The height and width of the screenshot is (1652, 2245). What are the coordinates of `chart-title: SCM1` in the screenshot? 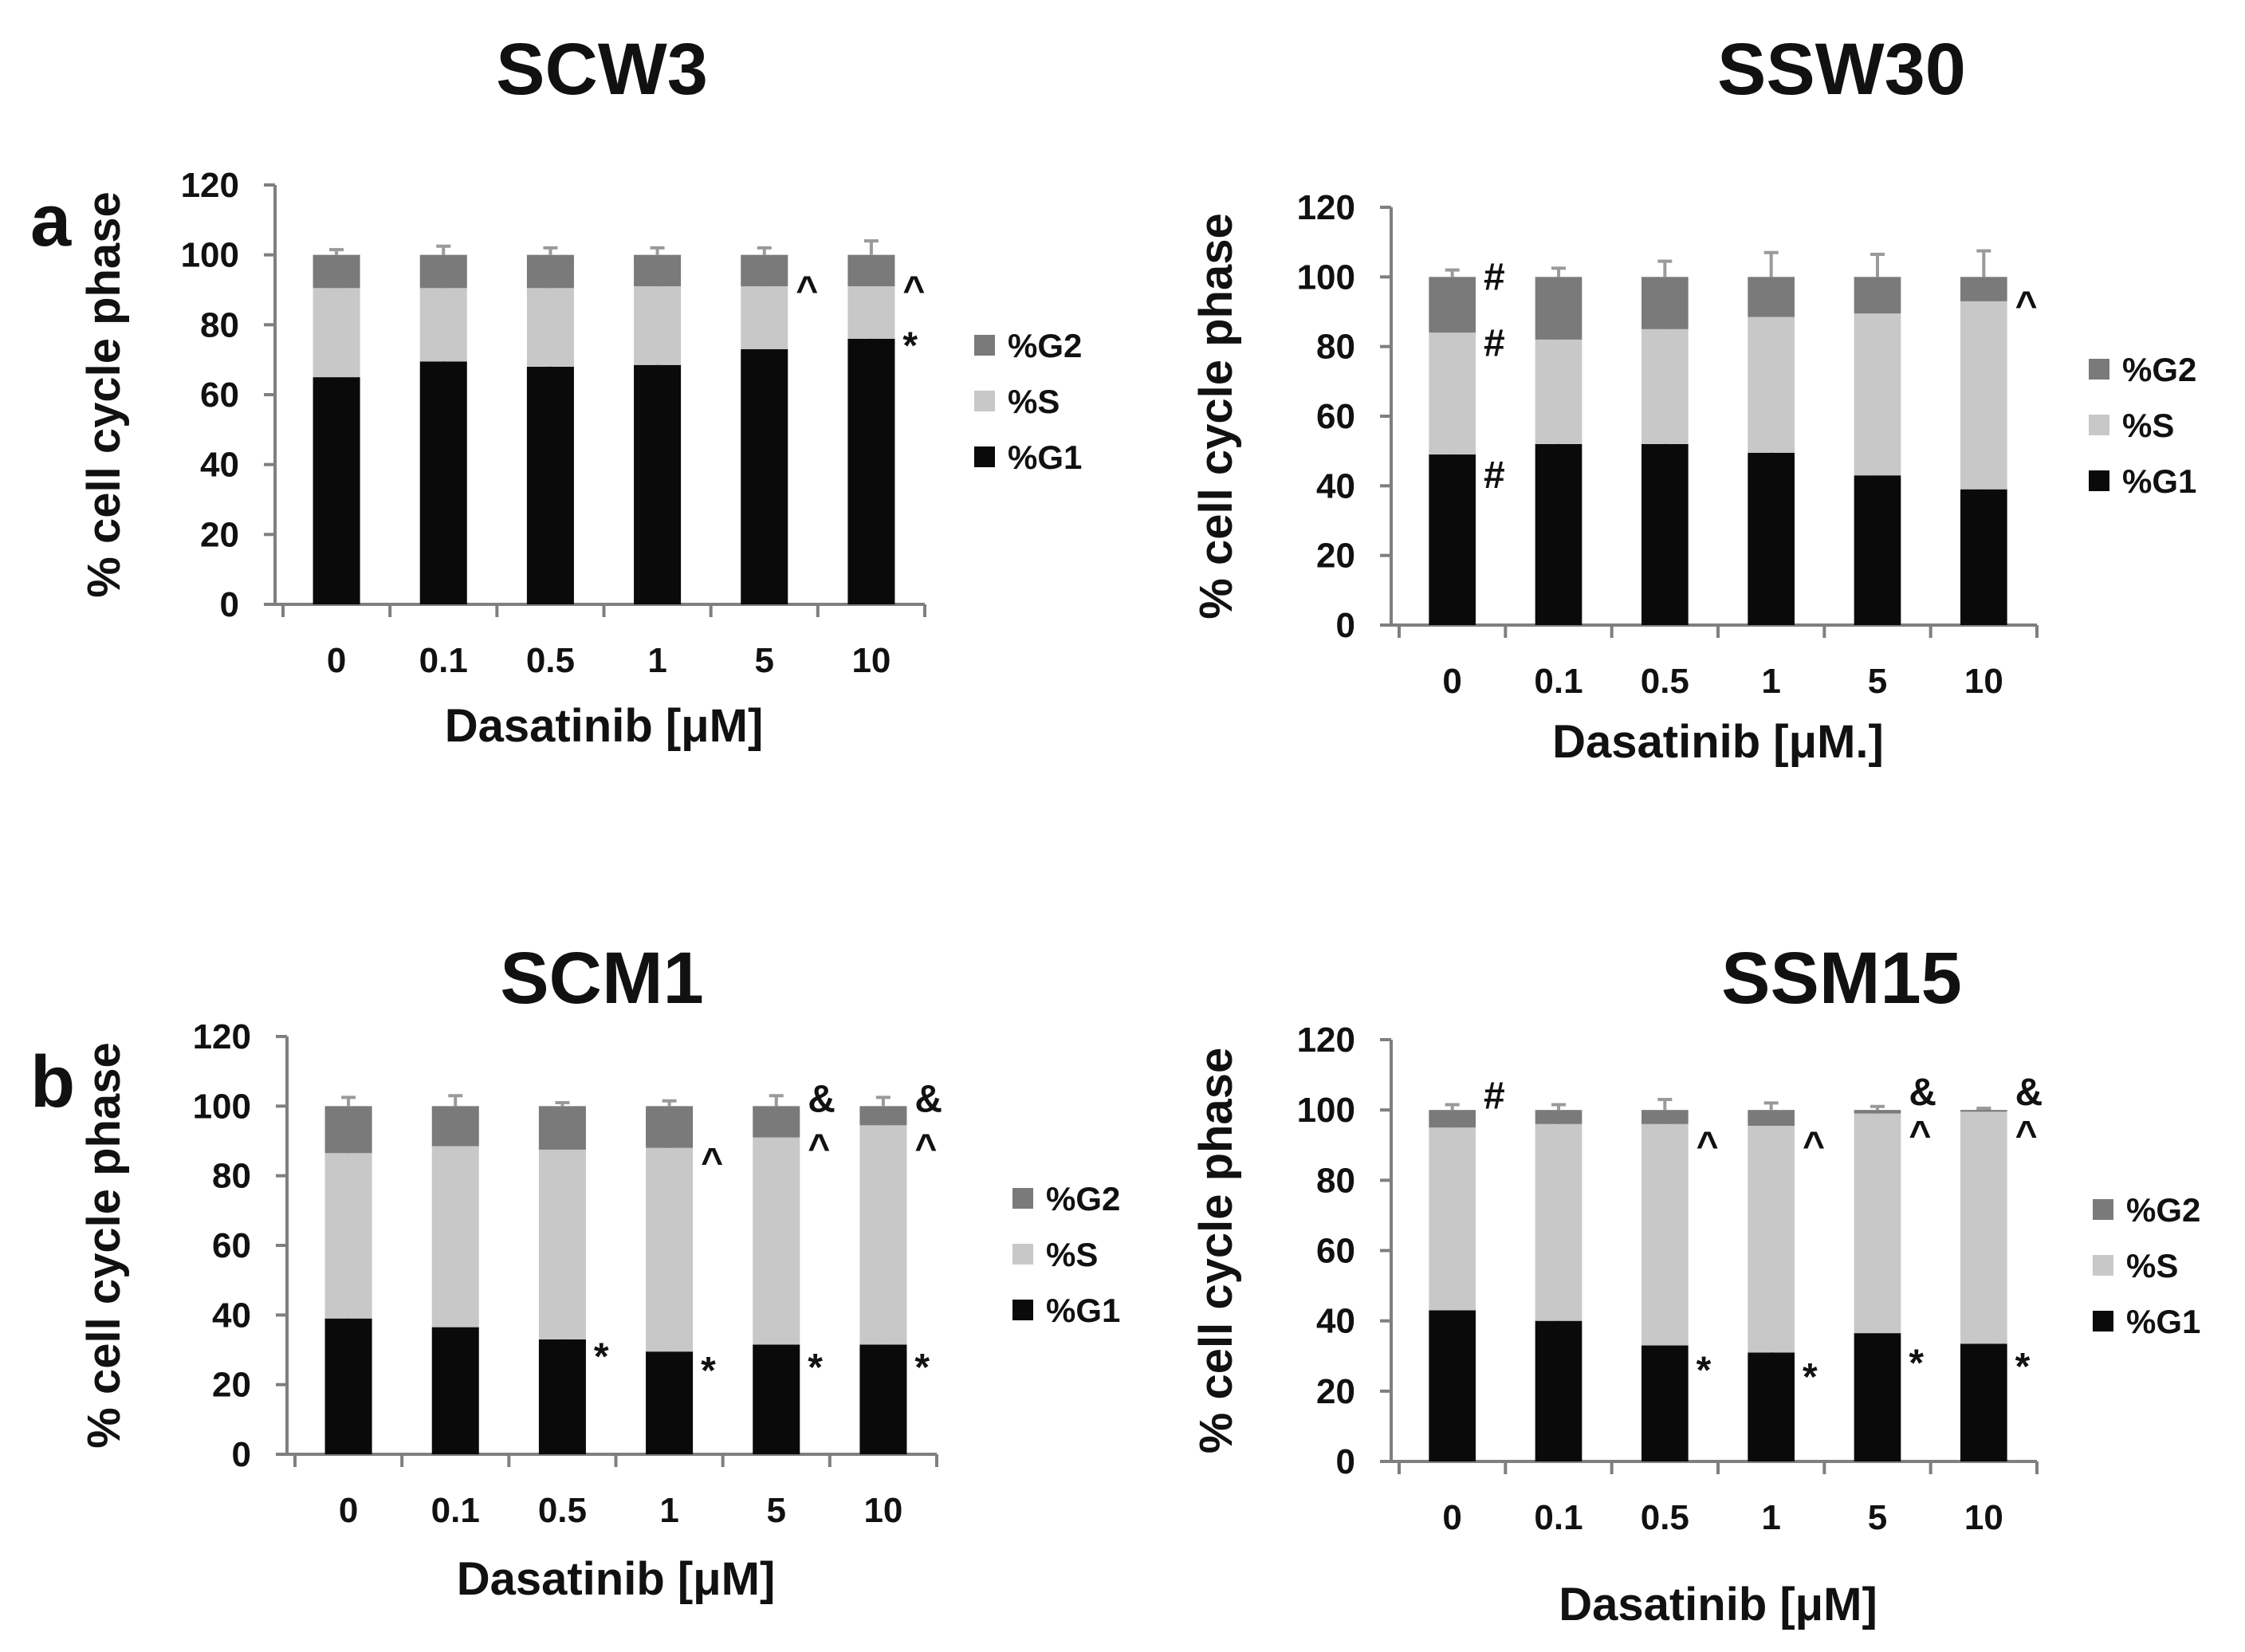 It's located at (602, 978).